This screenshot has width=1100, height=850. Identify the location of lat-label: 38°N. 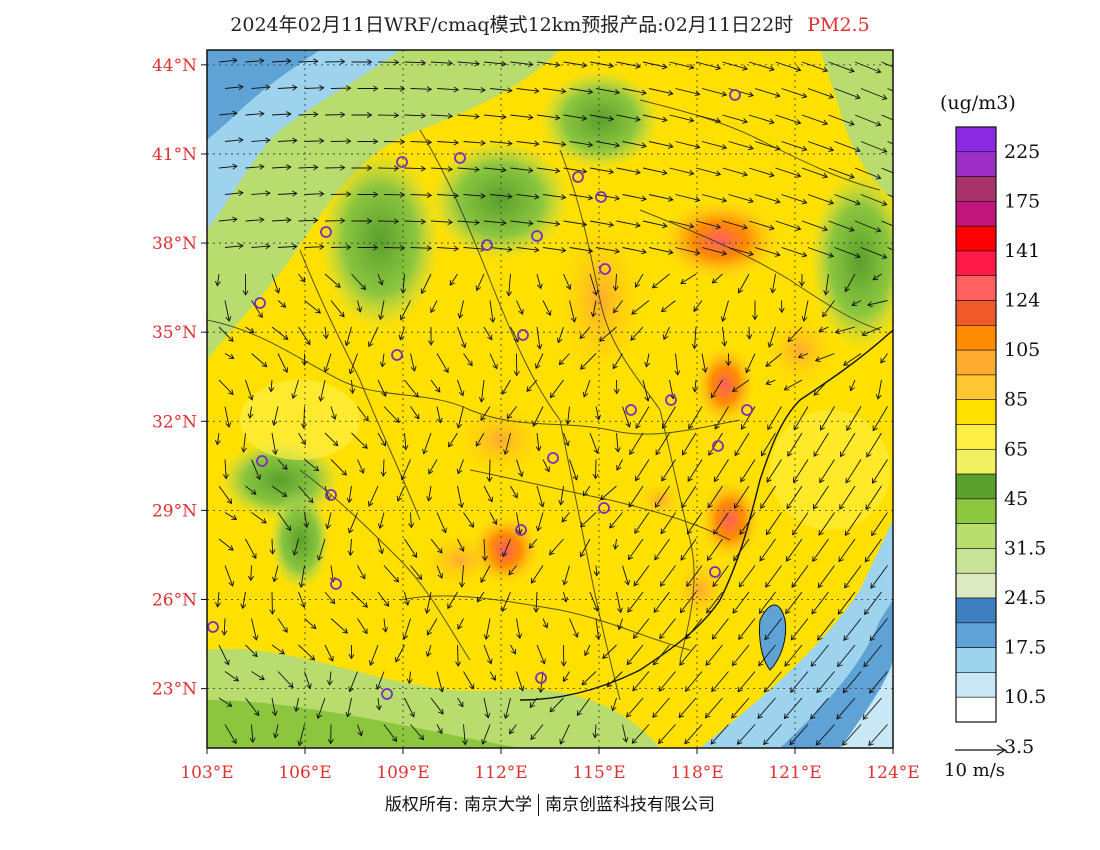
(174, 244).